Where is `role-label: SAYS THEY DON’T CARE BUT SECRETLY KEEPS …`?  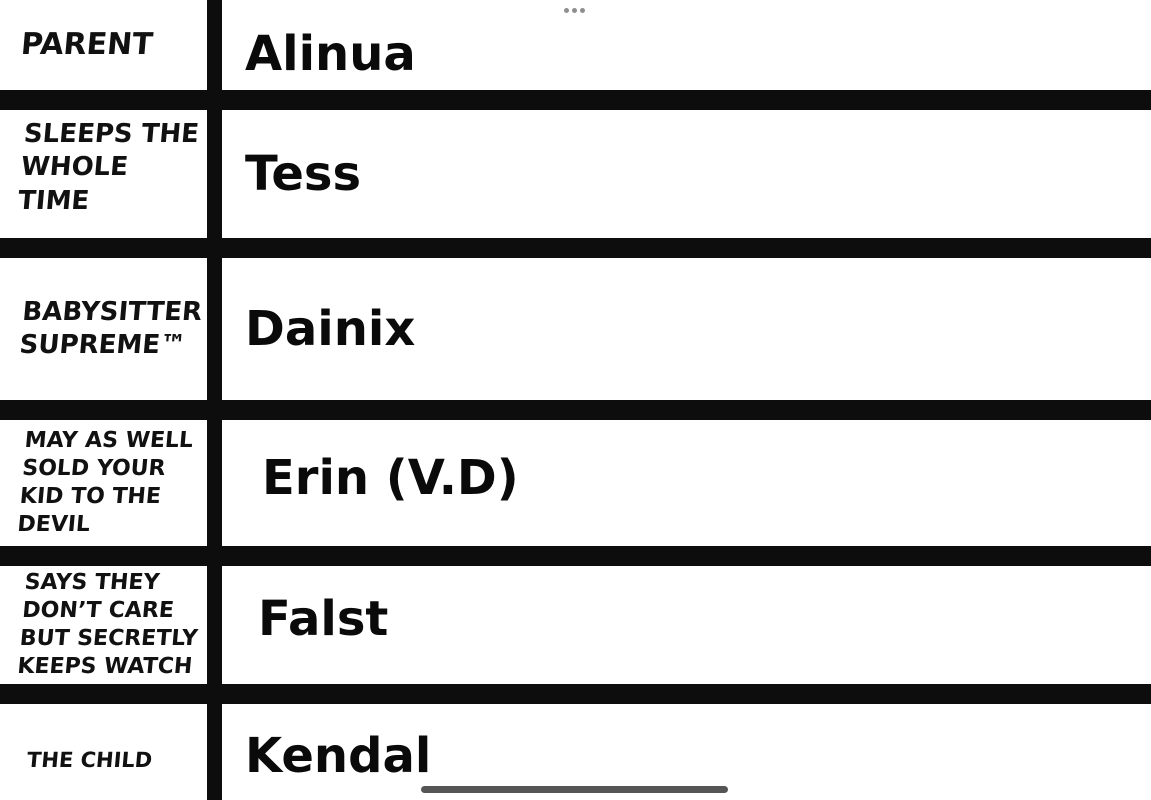
role-label: SAYS THEY DON’T CARE BUT SECRETLY KEEPS … is located at coordinates (107, 624).